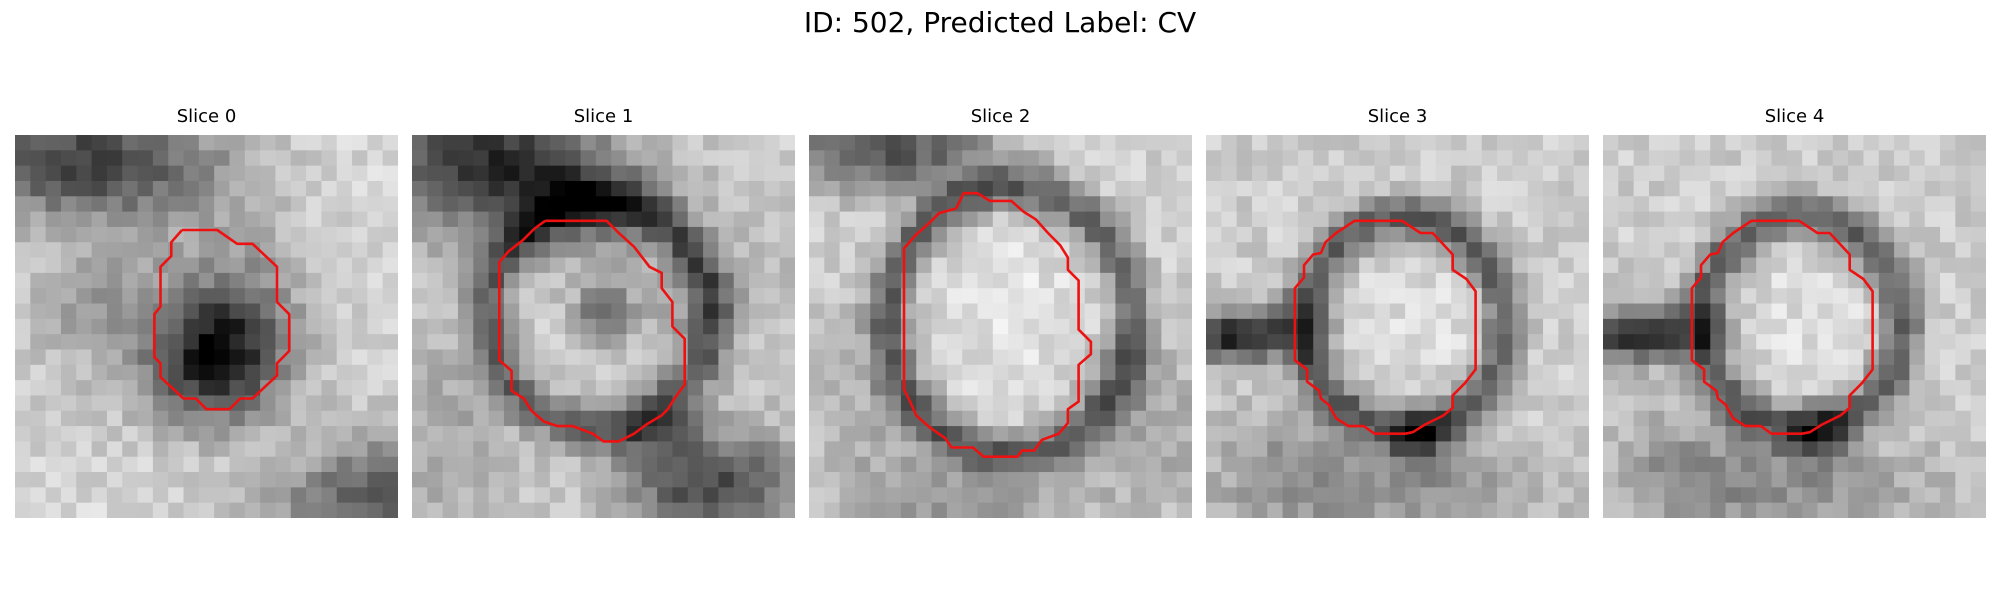 This screenshot has width=2000, height=600. I want to click on slice-title-3: Slice 3, so click(1397, 116).